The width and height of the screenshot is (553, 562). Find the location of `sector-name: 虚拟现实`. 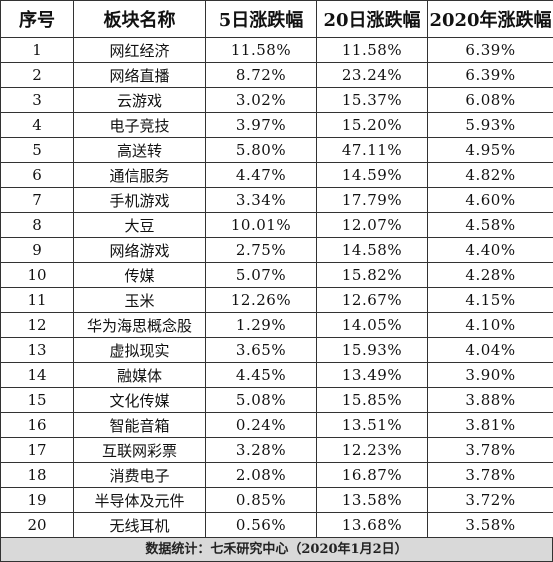

sector-name: 虚拟现实 is located at coordinates (139, 350).